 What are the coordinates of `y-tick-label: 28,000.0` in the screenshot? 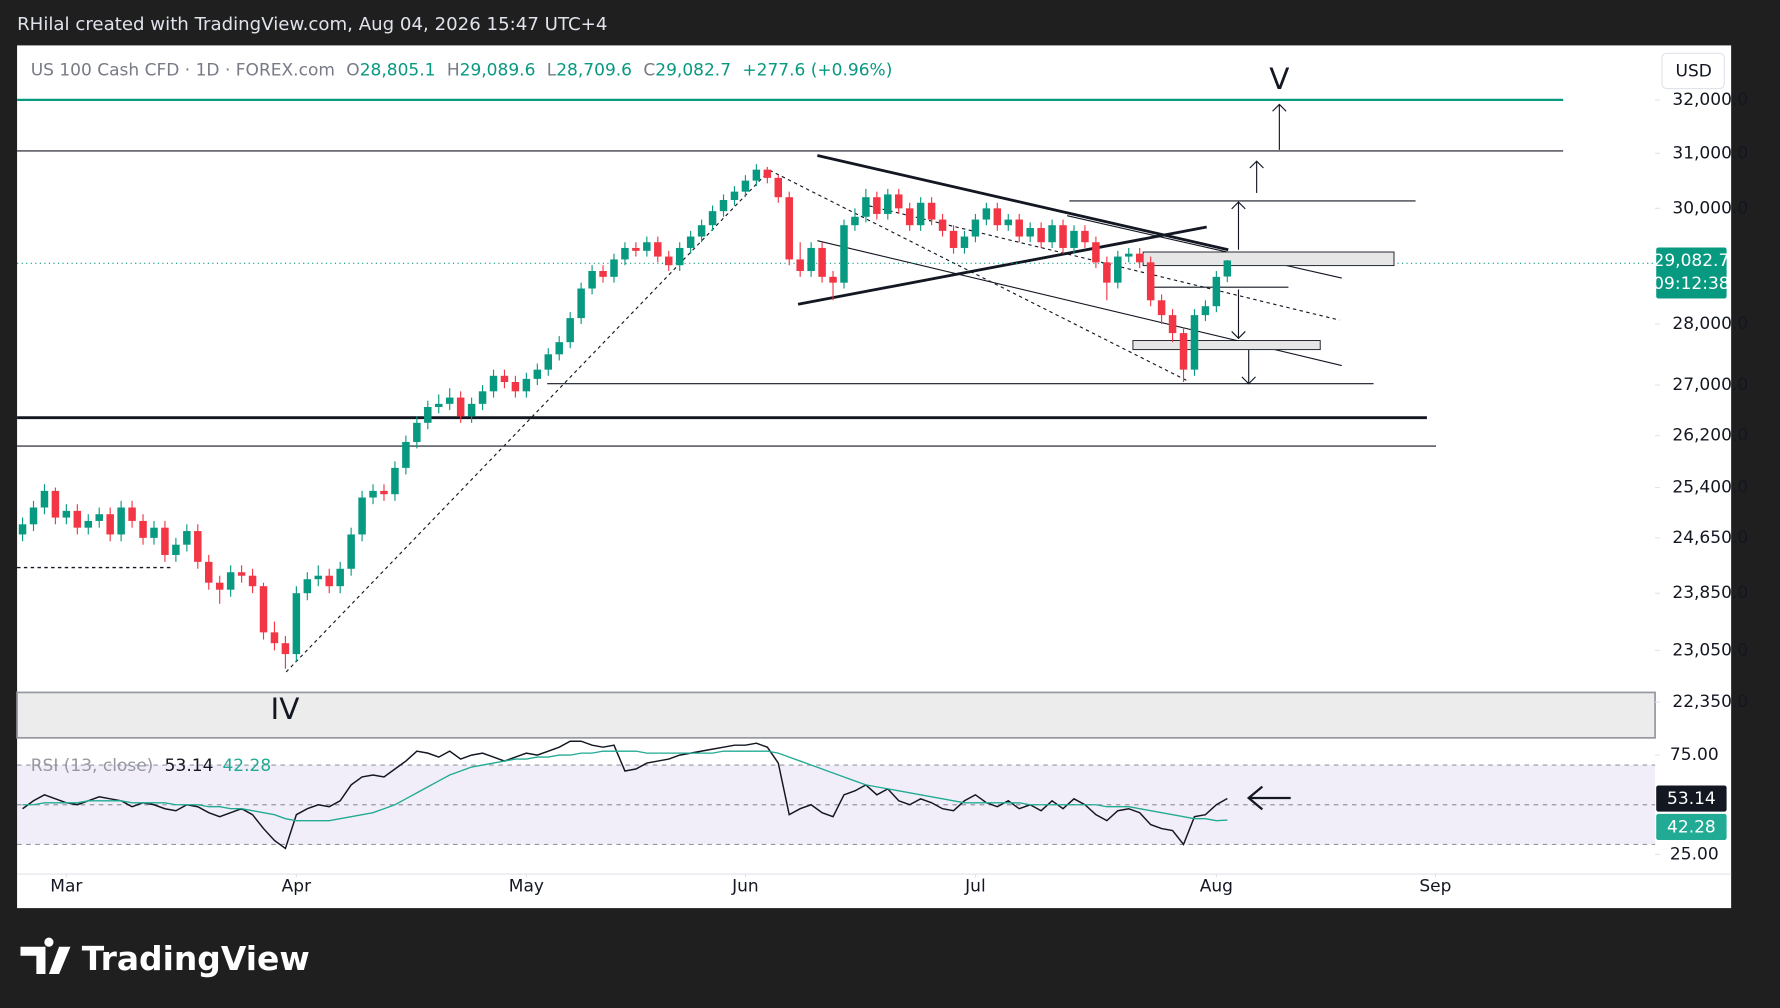 It's located at (1710, 324).